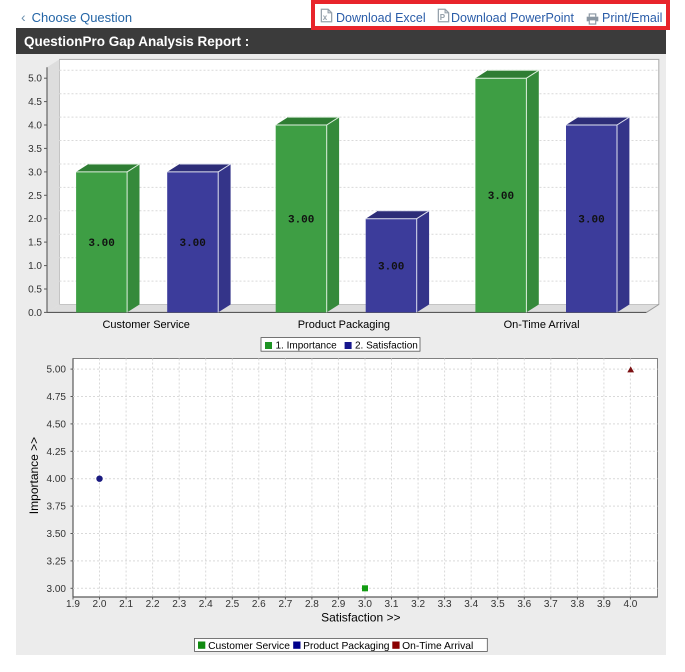 Image resolution: width=685 pixels, height=672 pixels. I want to click on svg-text: 1.0, so click(35, 266).